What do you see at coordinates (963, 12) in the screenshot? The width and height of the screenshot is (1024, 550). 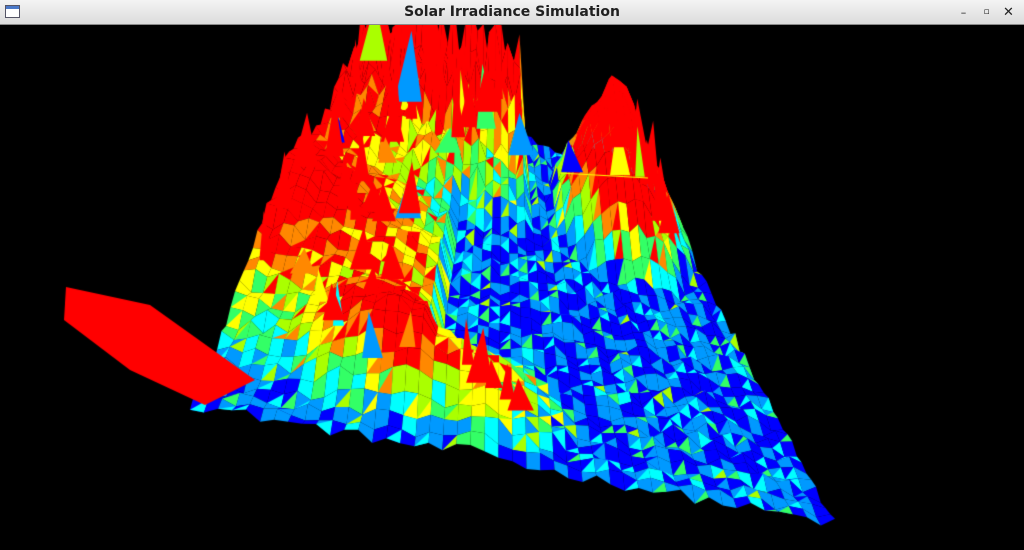 I see `minimize-button: –` at bounding box center [963, 12].